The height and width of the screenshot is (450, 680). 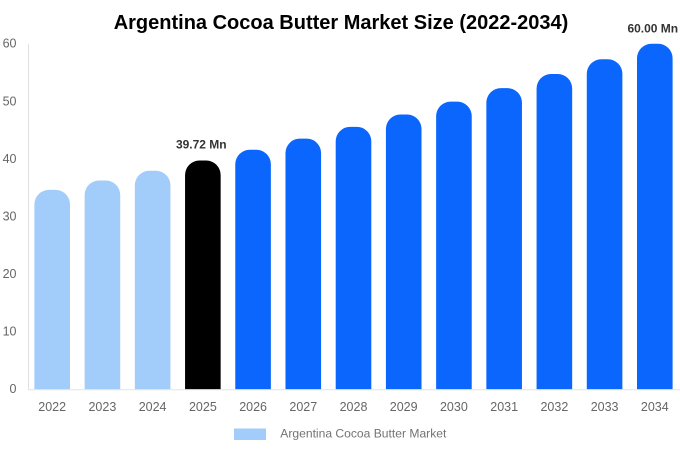 I want to click on svg-text: 2030, so click(x=454, y=407).